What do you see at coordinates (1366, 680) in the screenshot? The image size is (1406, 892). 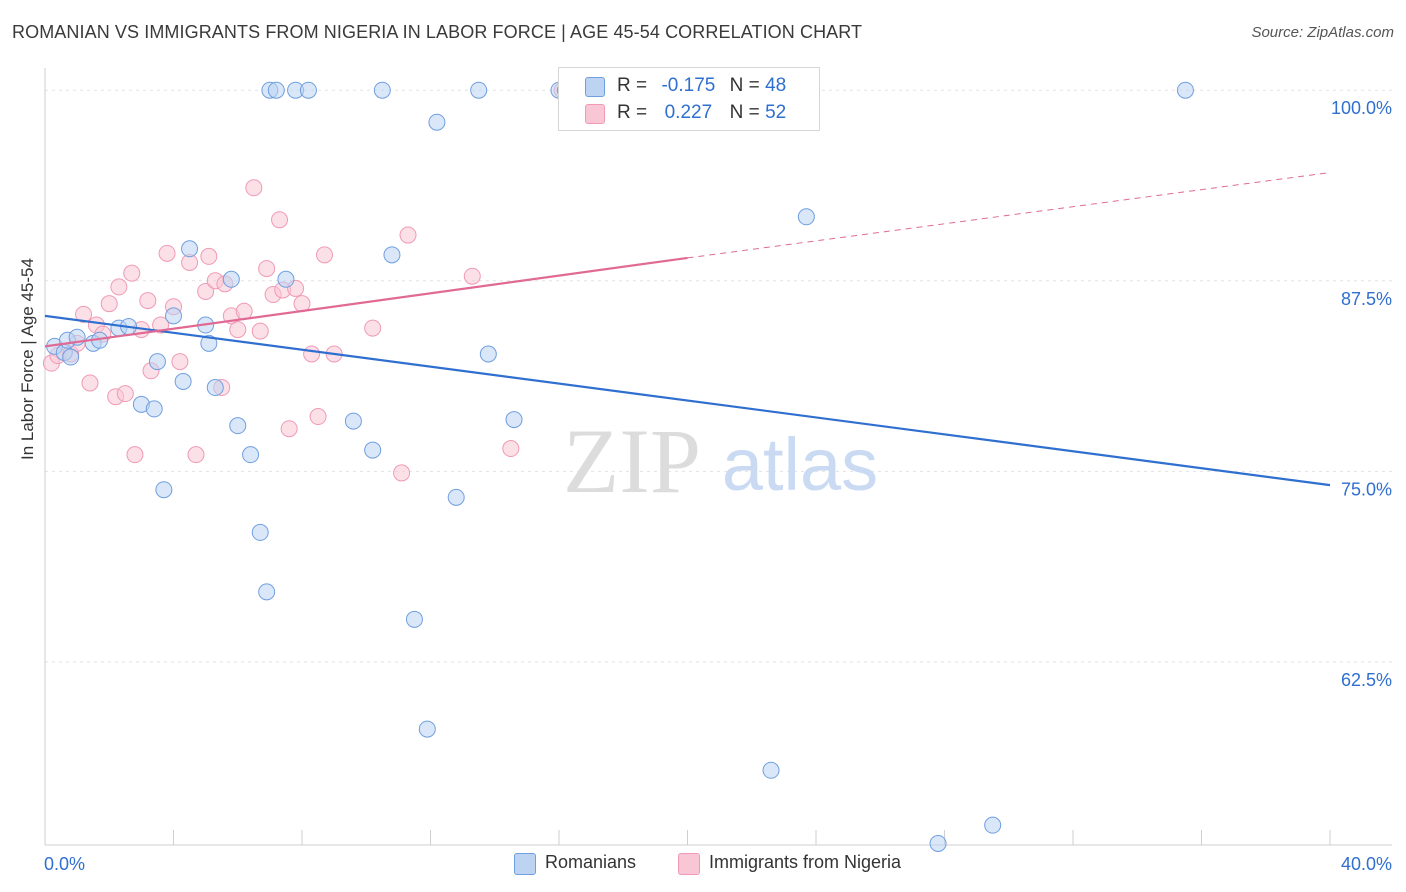 I see `y-tick-label: 62.5%` at bounding box center [1366, 680].